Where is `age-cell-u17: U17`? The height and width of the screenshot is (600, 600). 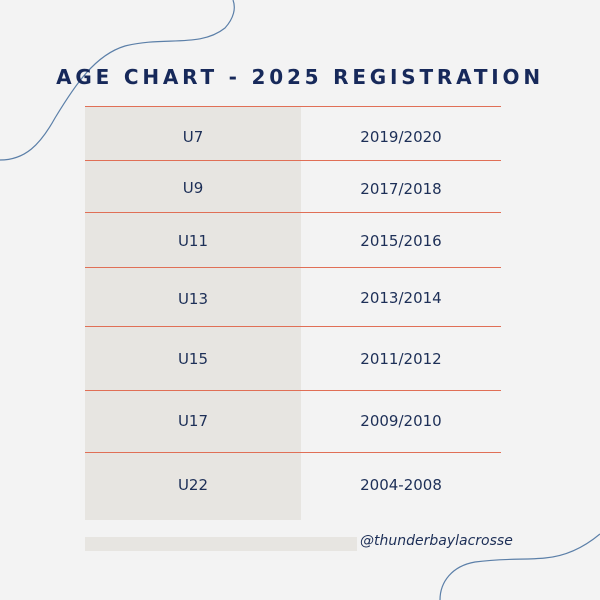 age-cell-u17: U17 is located at coordinates (193, 421).